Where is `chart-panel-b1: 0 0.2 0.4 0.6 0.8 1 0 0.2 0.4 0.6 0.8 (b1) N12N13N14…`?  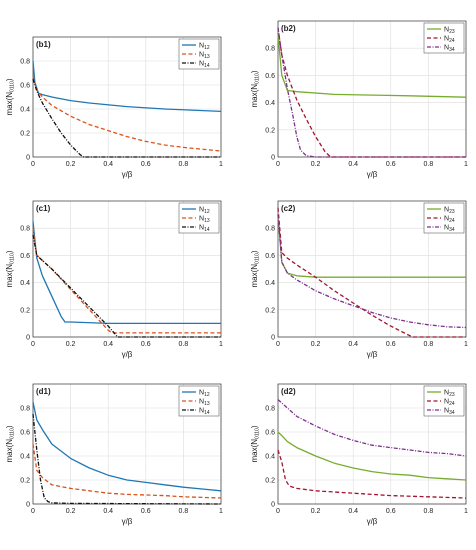
chart-panel-b1: 0 0.2 0.4 0.6 0.8 1 0 0.2 0.4 0.6 0.8 (b1) N12N13N14… is located at coordinates (114, 107).